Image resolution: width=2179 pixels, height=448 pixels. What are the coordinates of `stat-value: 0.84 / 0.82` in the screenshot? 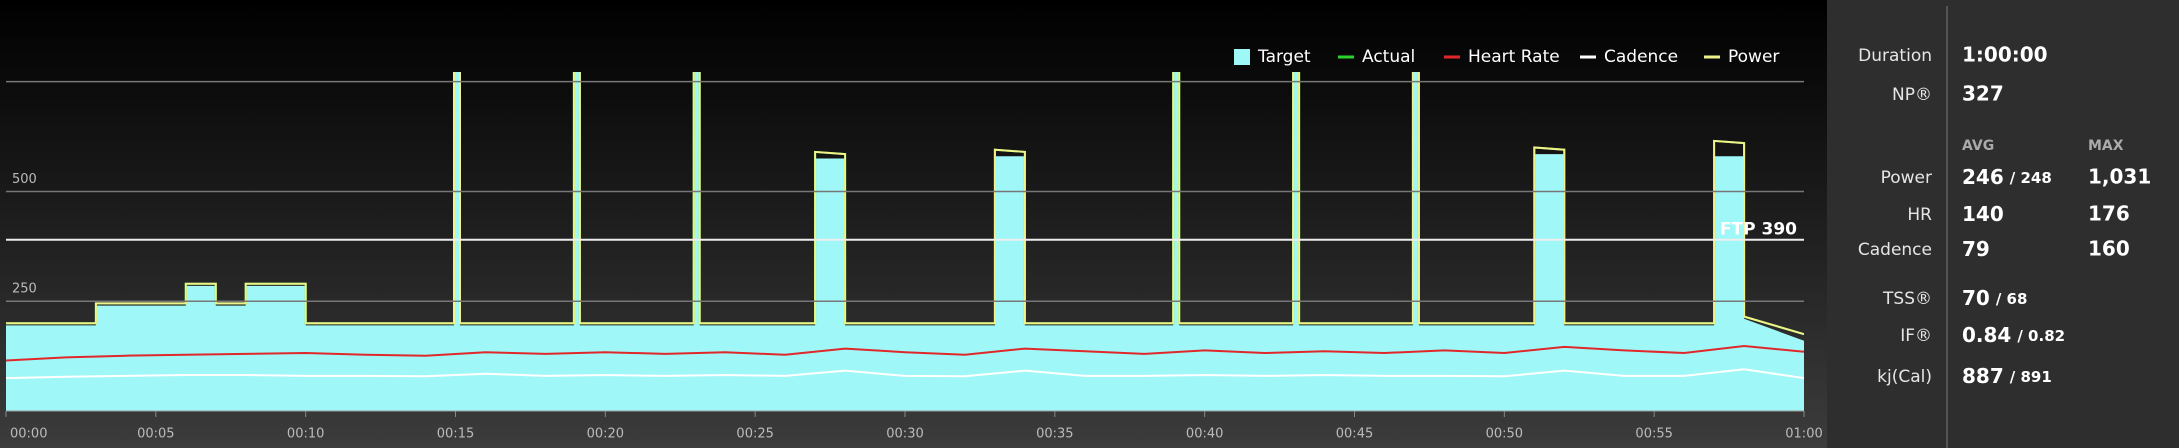 It's located at (2013, 335).